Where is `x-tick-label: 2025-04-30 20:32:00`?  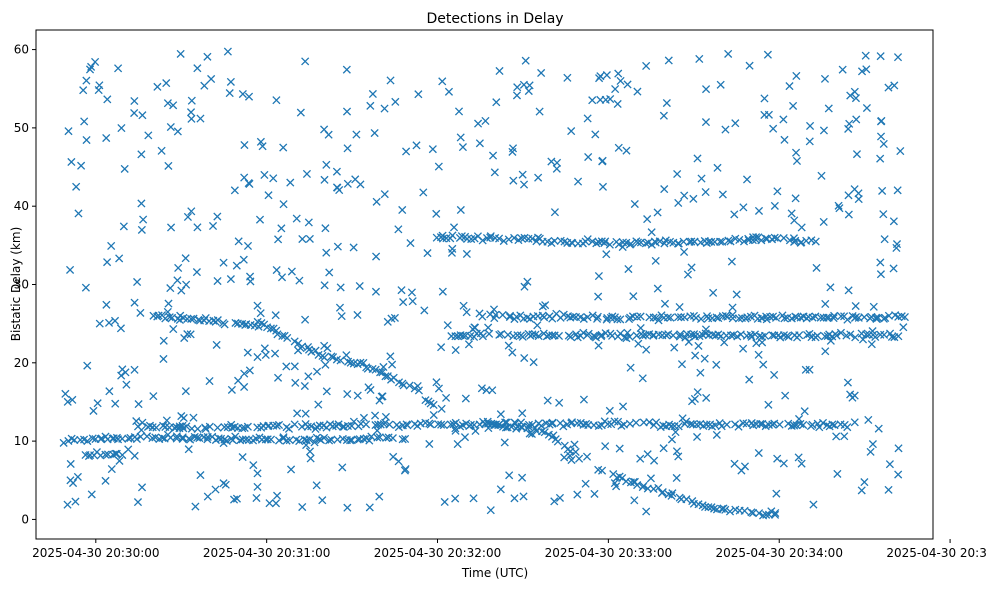 x-tick-label: 2025-04-30 20:32:00 is located at coordinates (437, 553).